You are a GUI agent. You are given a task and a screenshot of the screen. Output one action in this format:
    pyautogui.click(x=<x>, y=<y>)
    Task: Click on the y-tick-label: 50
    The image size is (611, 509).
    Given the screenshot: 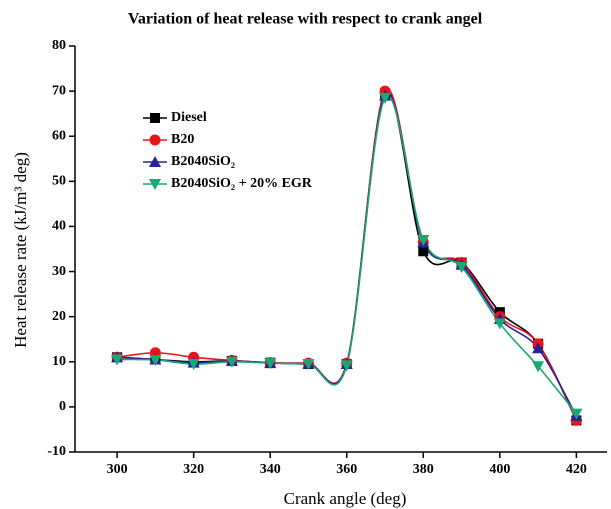 What is the action you would take?
    pyautogui.click(x=59, y=181)
    